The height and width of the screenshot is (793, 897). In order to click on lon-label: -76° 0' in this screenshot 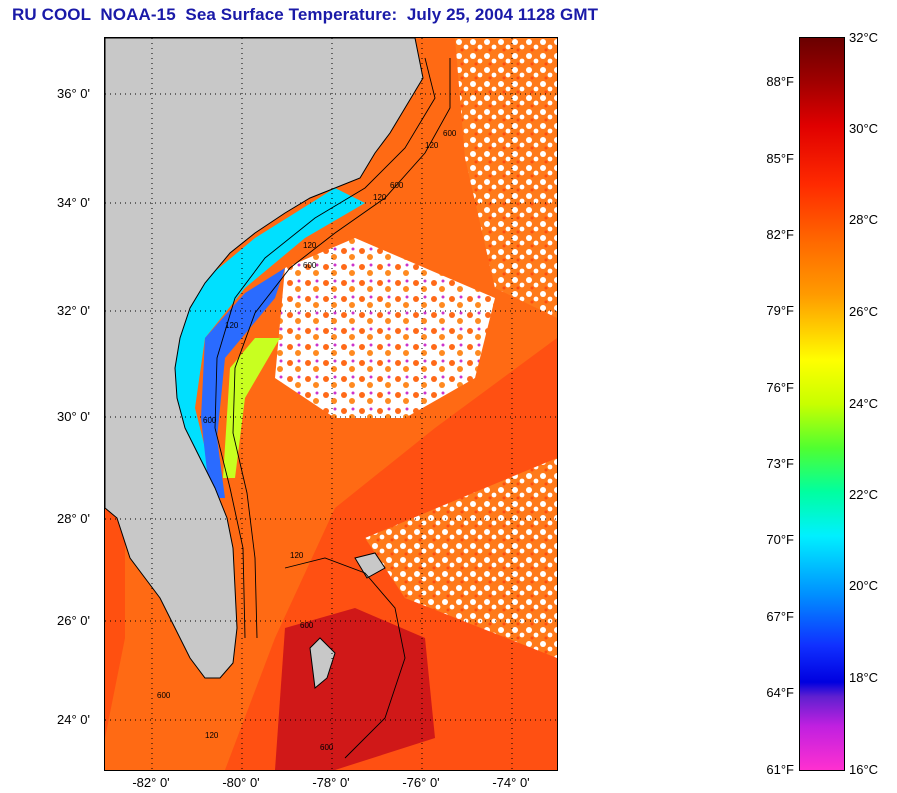, I will do `click(421, 782)`.